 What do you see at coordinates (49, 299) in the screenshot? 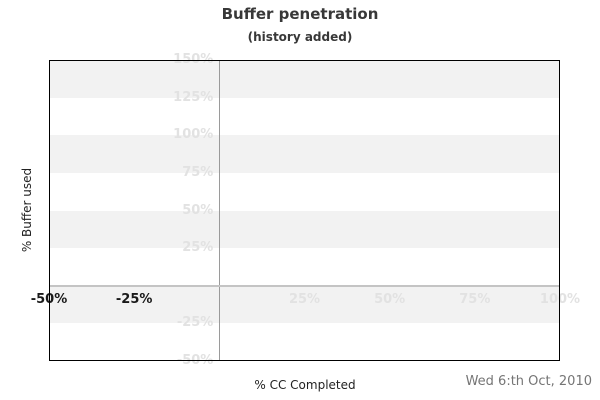
I see `x-tick-label: -50%` at bounding box center [49, 299].